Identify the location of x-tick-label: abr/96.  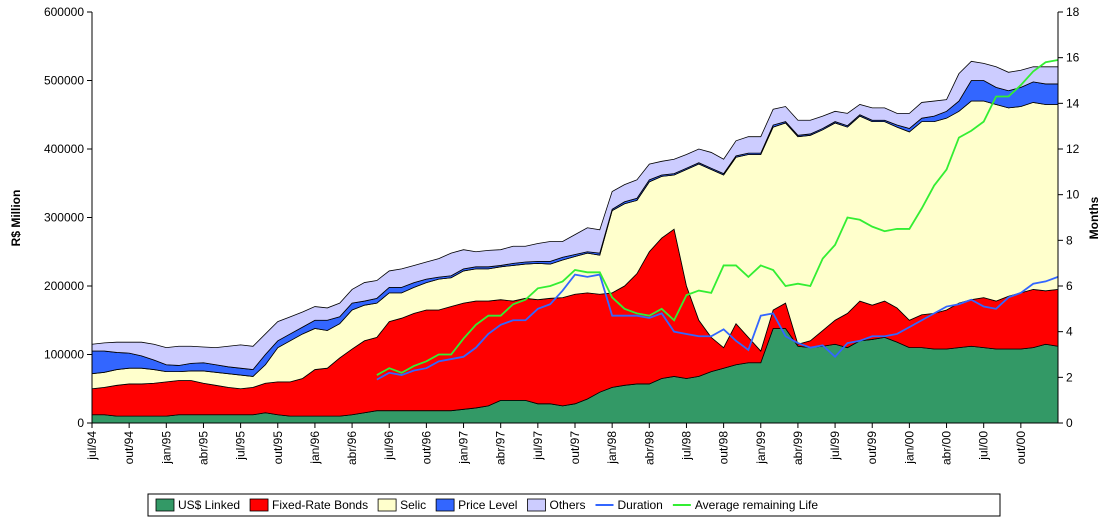
(352, 448).